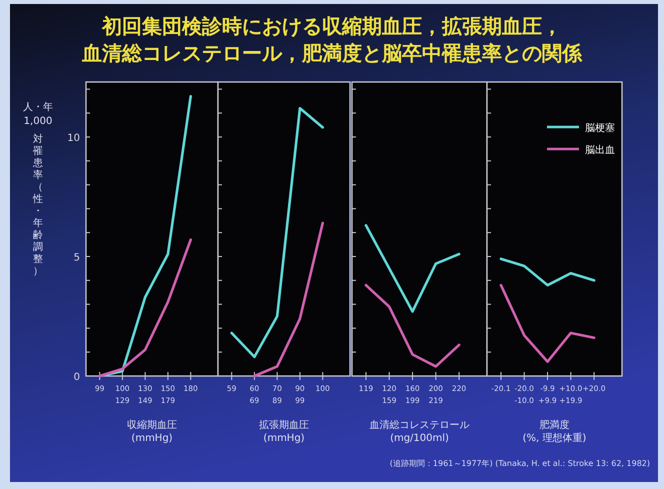 The height and width of the screenshot is (489, 664). Describe the element at coordinates (77, 377) in the screenshot. I see `y-tick-label: 0` at that location.